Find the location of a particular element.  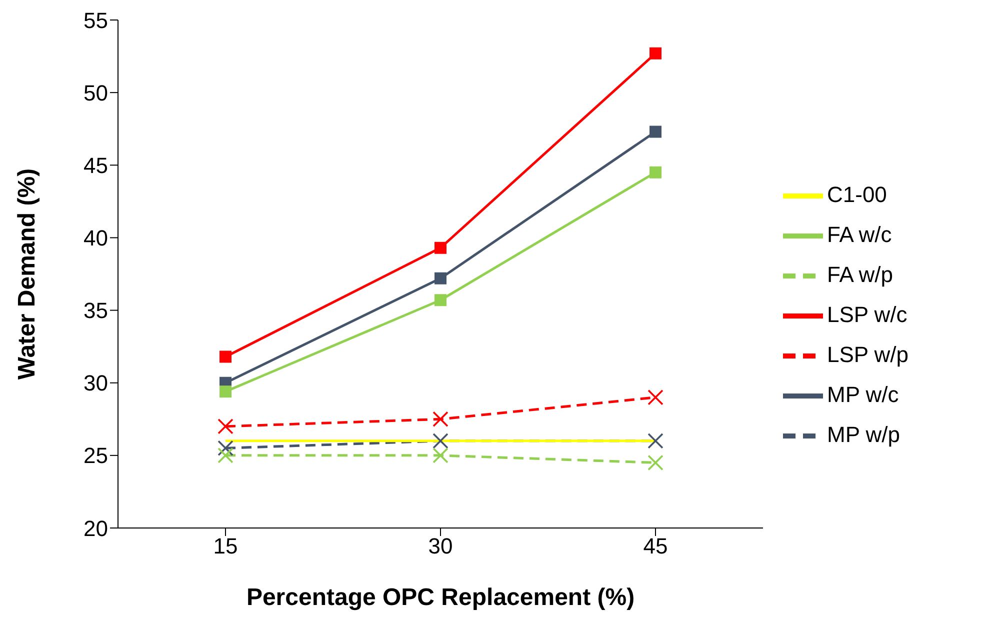

legend-label: C1-00 is located at coordinates (857, 193).